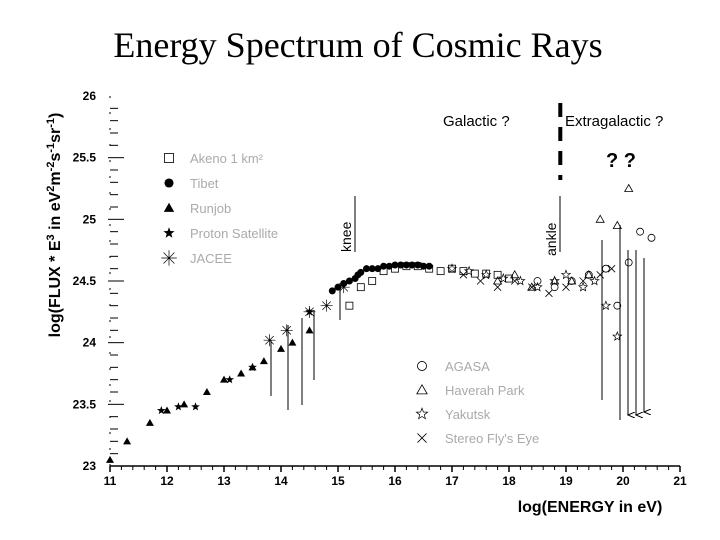 The height and width of the screenshot is (540, 720). I want to click on y-tick-label: 23, so click(90, 466).